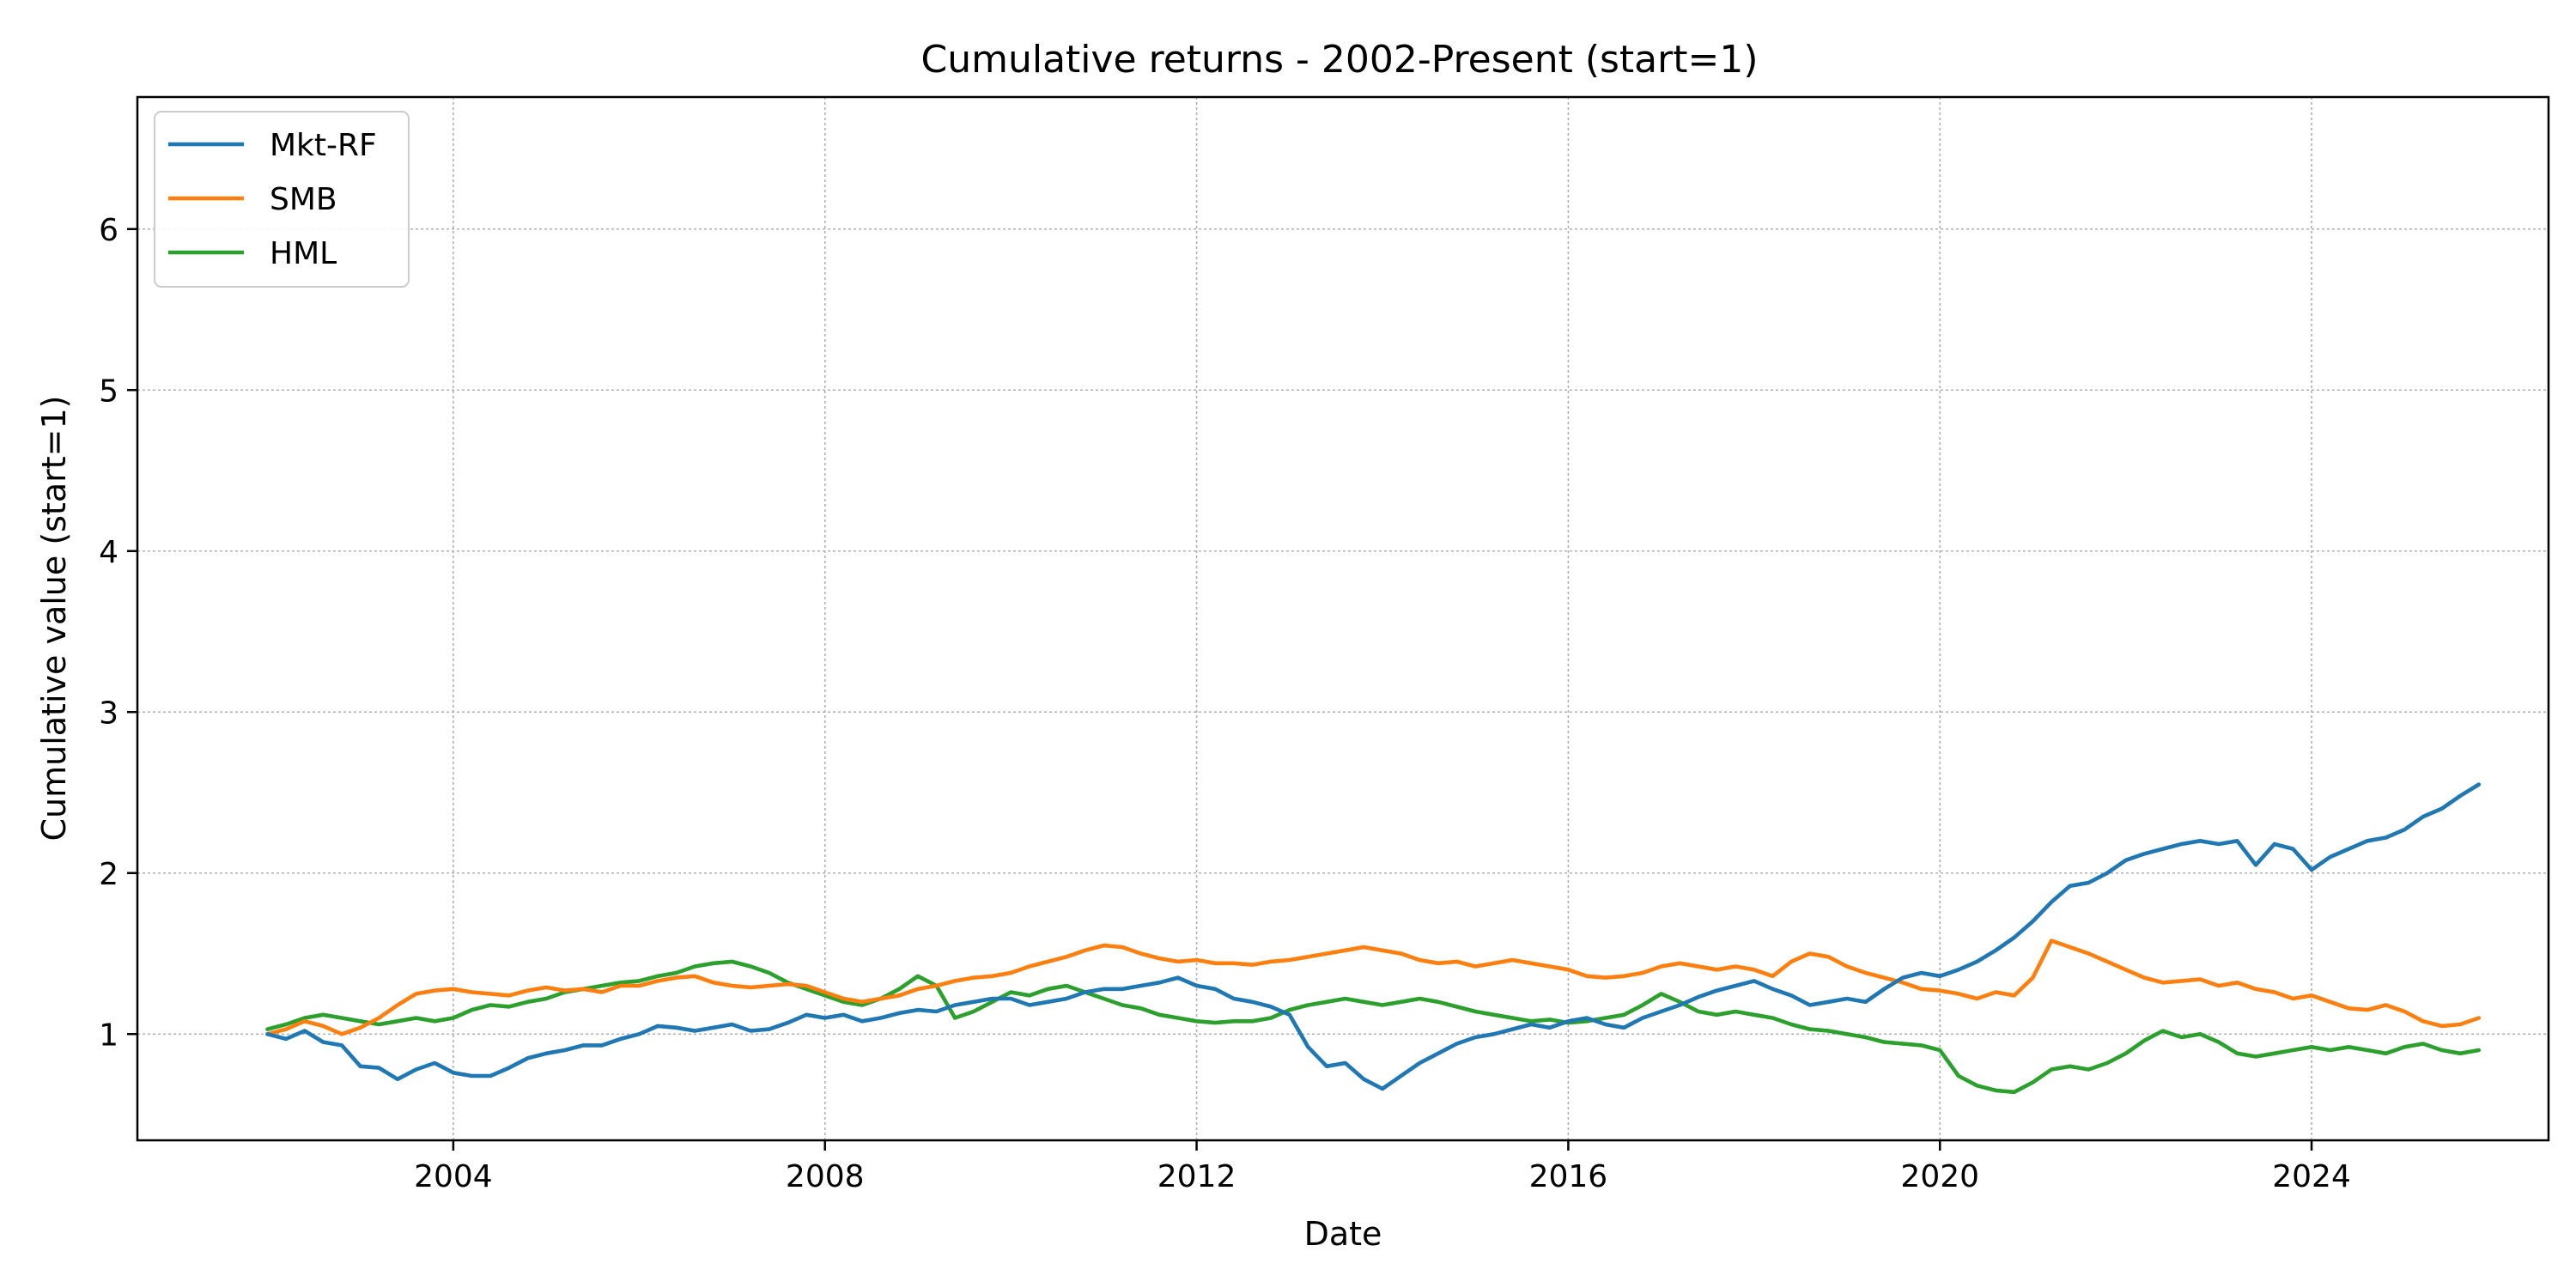  Describe the element at coordinates (303, 199) in the screenshot. I see `legend-label: SMB` at that location.